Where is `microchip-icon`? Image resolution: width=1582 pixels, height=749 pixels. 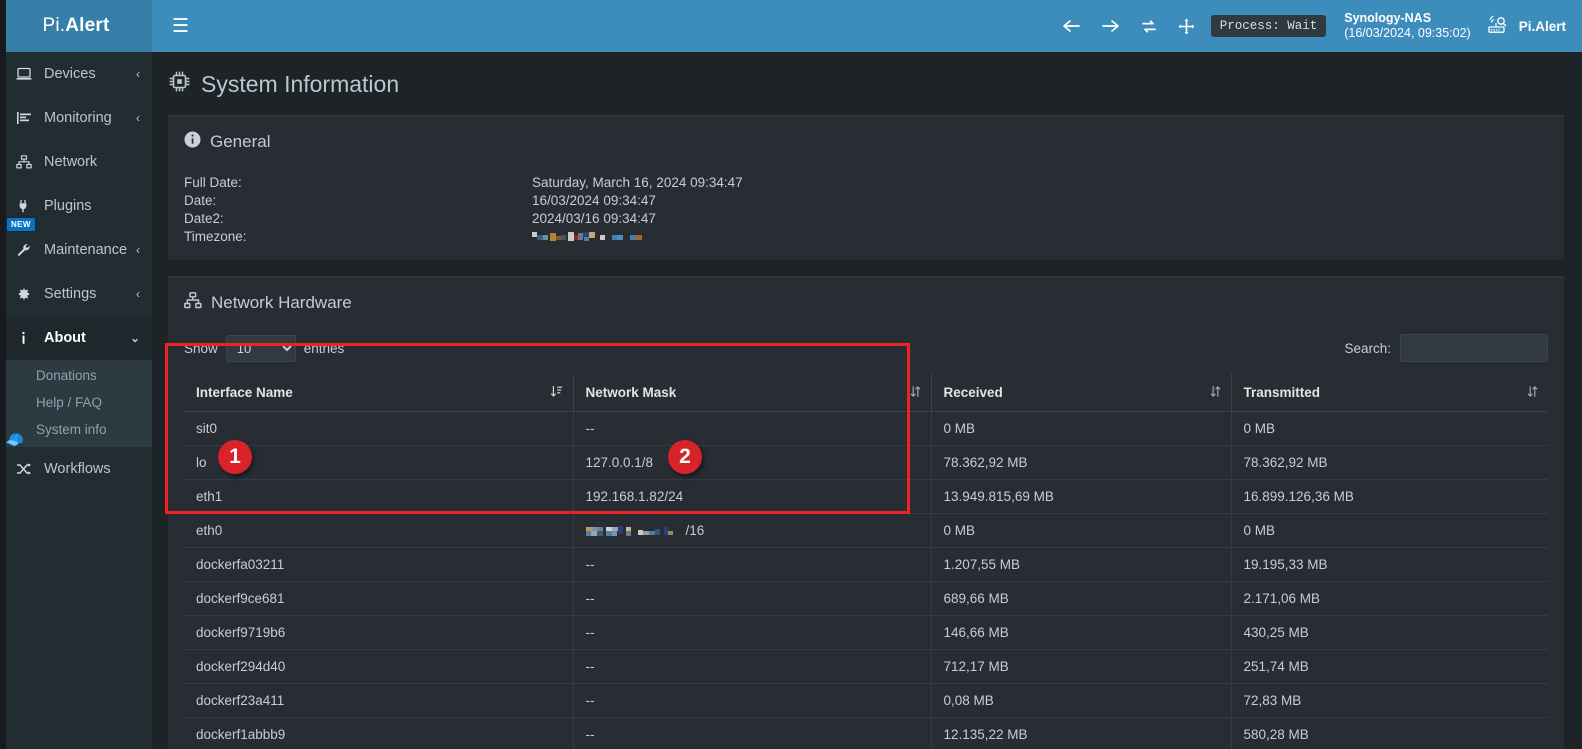 microchip-icon is located at coordinates (179, 84).